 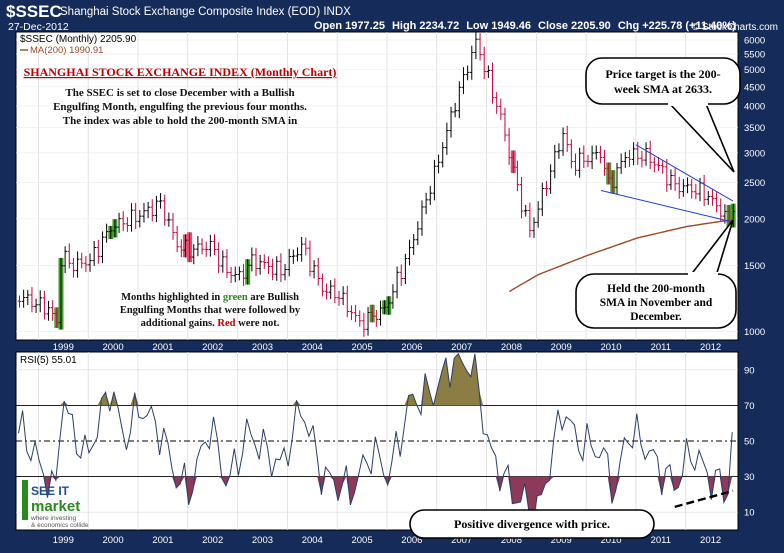 I want to click on note-segment: green, so click(x=235, y=297).